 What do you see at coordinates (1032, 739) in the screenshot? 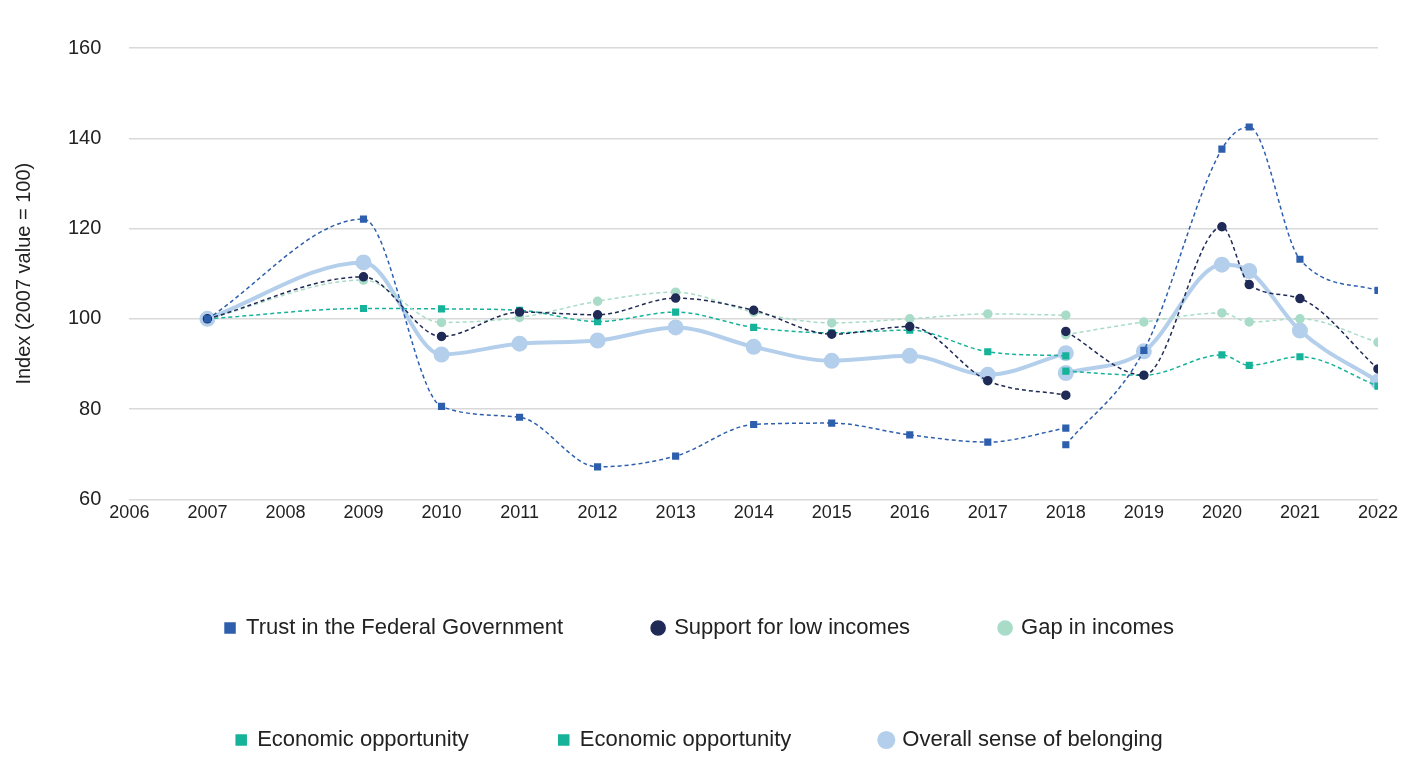
I see `legend-label: Overall sense of belonging` at bounding box center [1032, 739].